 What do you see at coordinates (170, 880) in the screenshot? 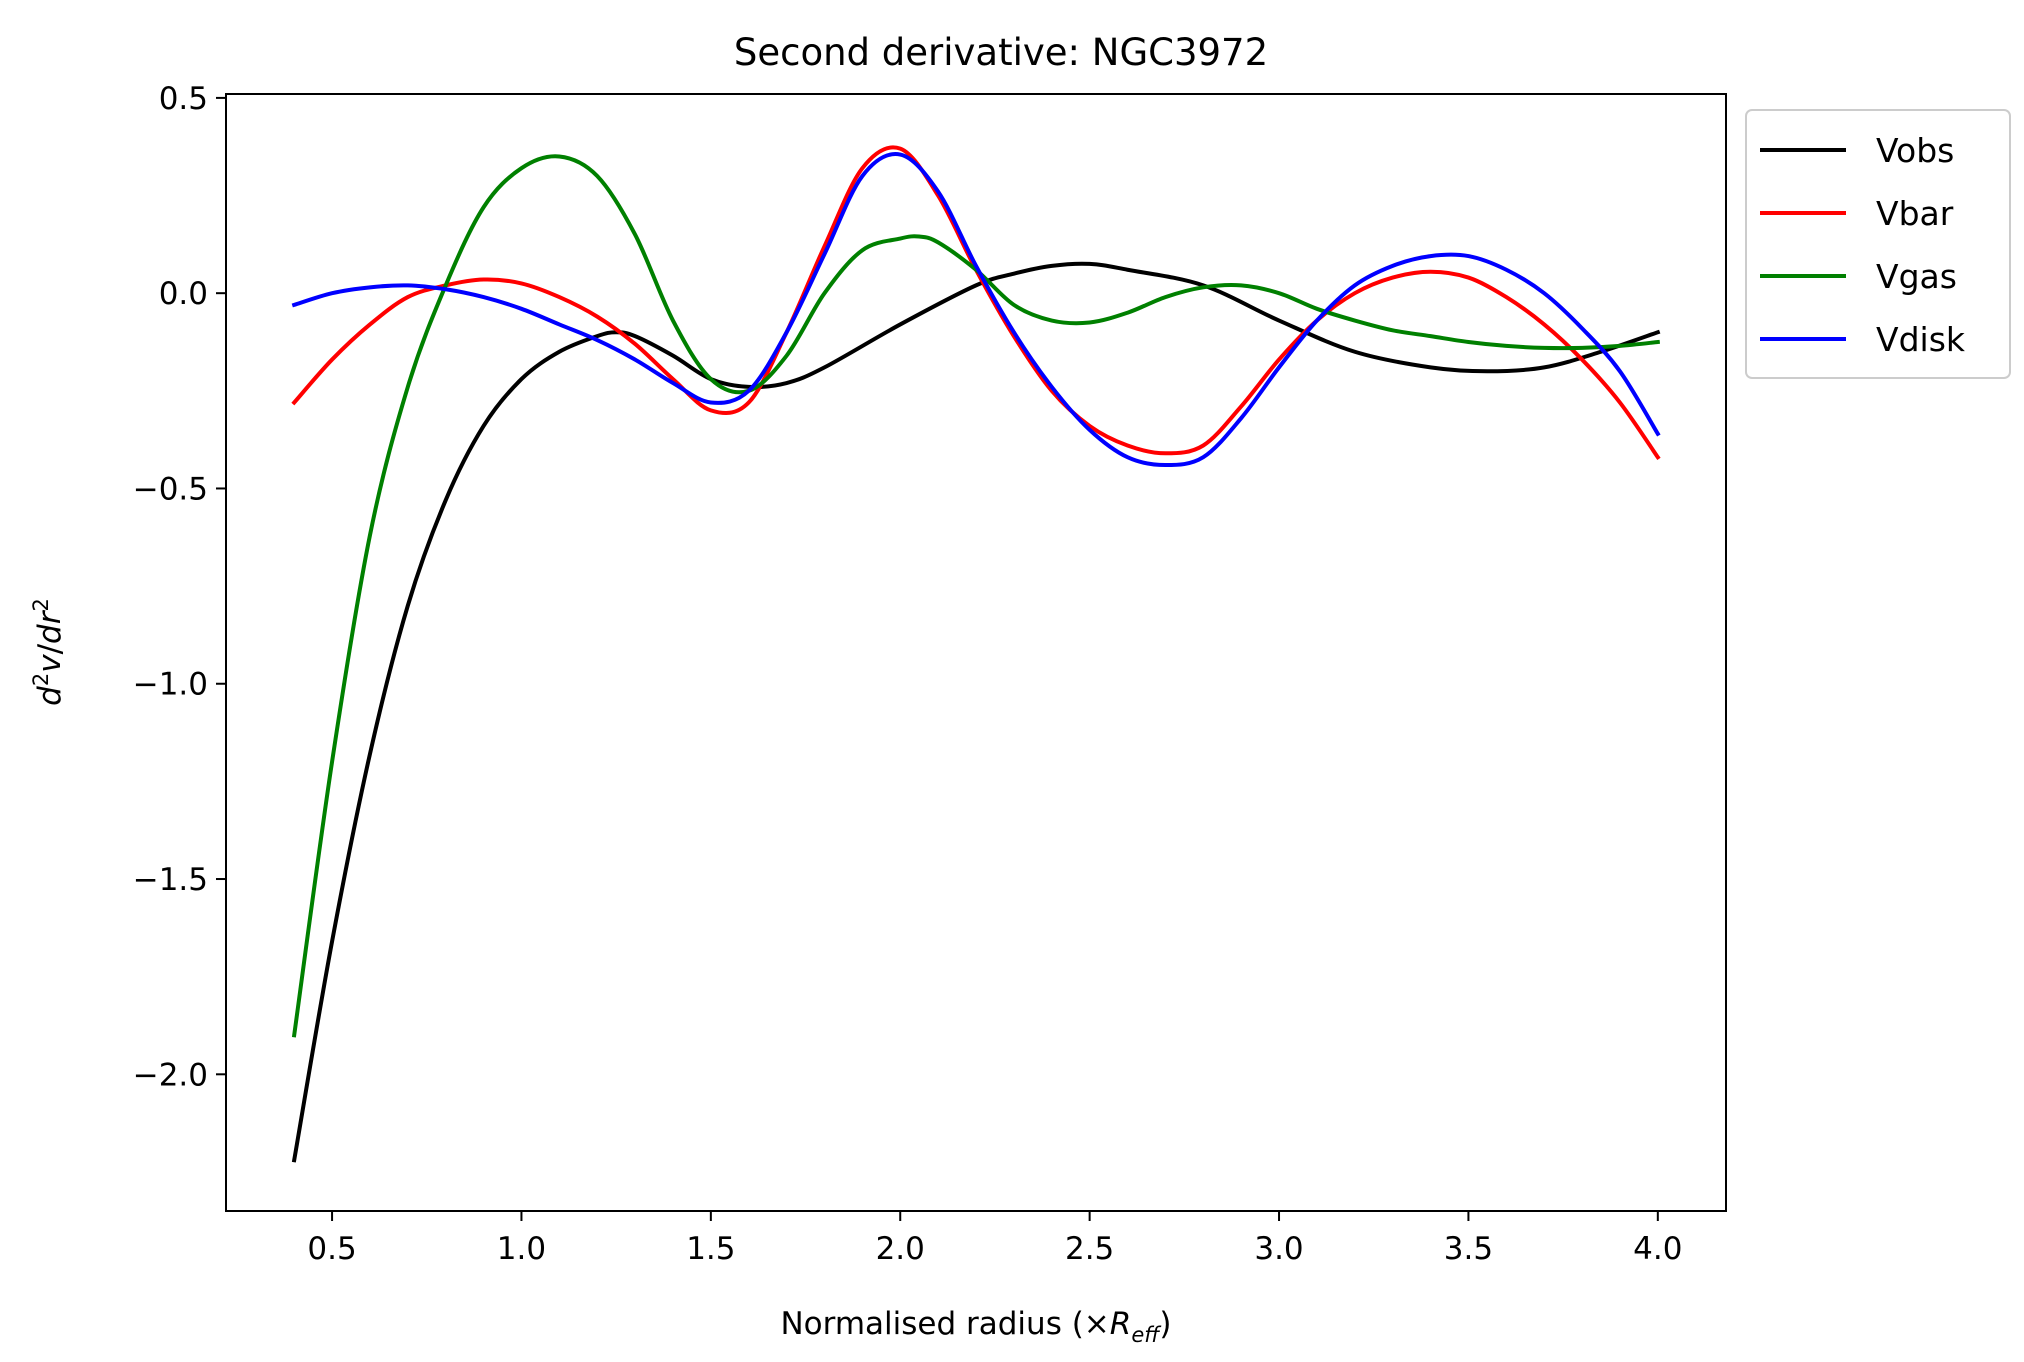
I see `y-tick-label: −1.5` at bounding box center [170, 880].